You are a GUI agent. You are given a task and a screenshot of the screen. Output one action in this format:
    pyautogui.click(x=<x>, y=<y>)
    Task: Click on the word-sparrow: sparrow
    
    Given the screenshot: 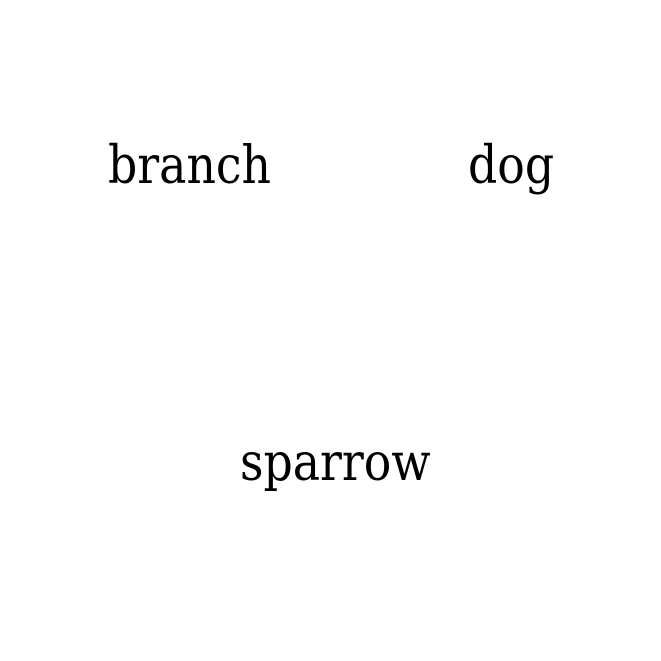 What is the action you would take?
    pyautogui.click(x=335, y=463)
    